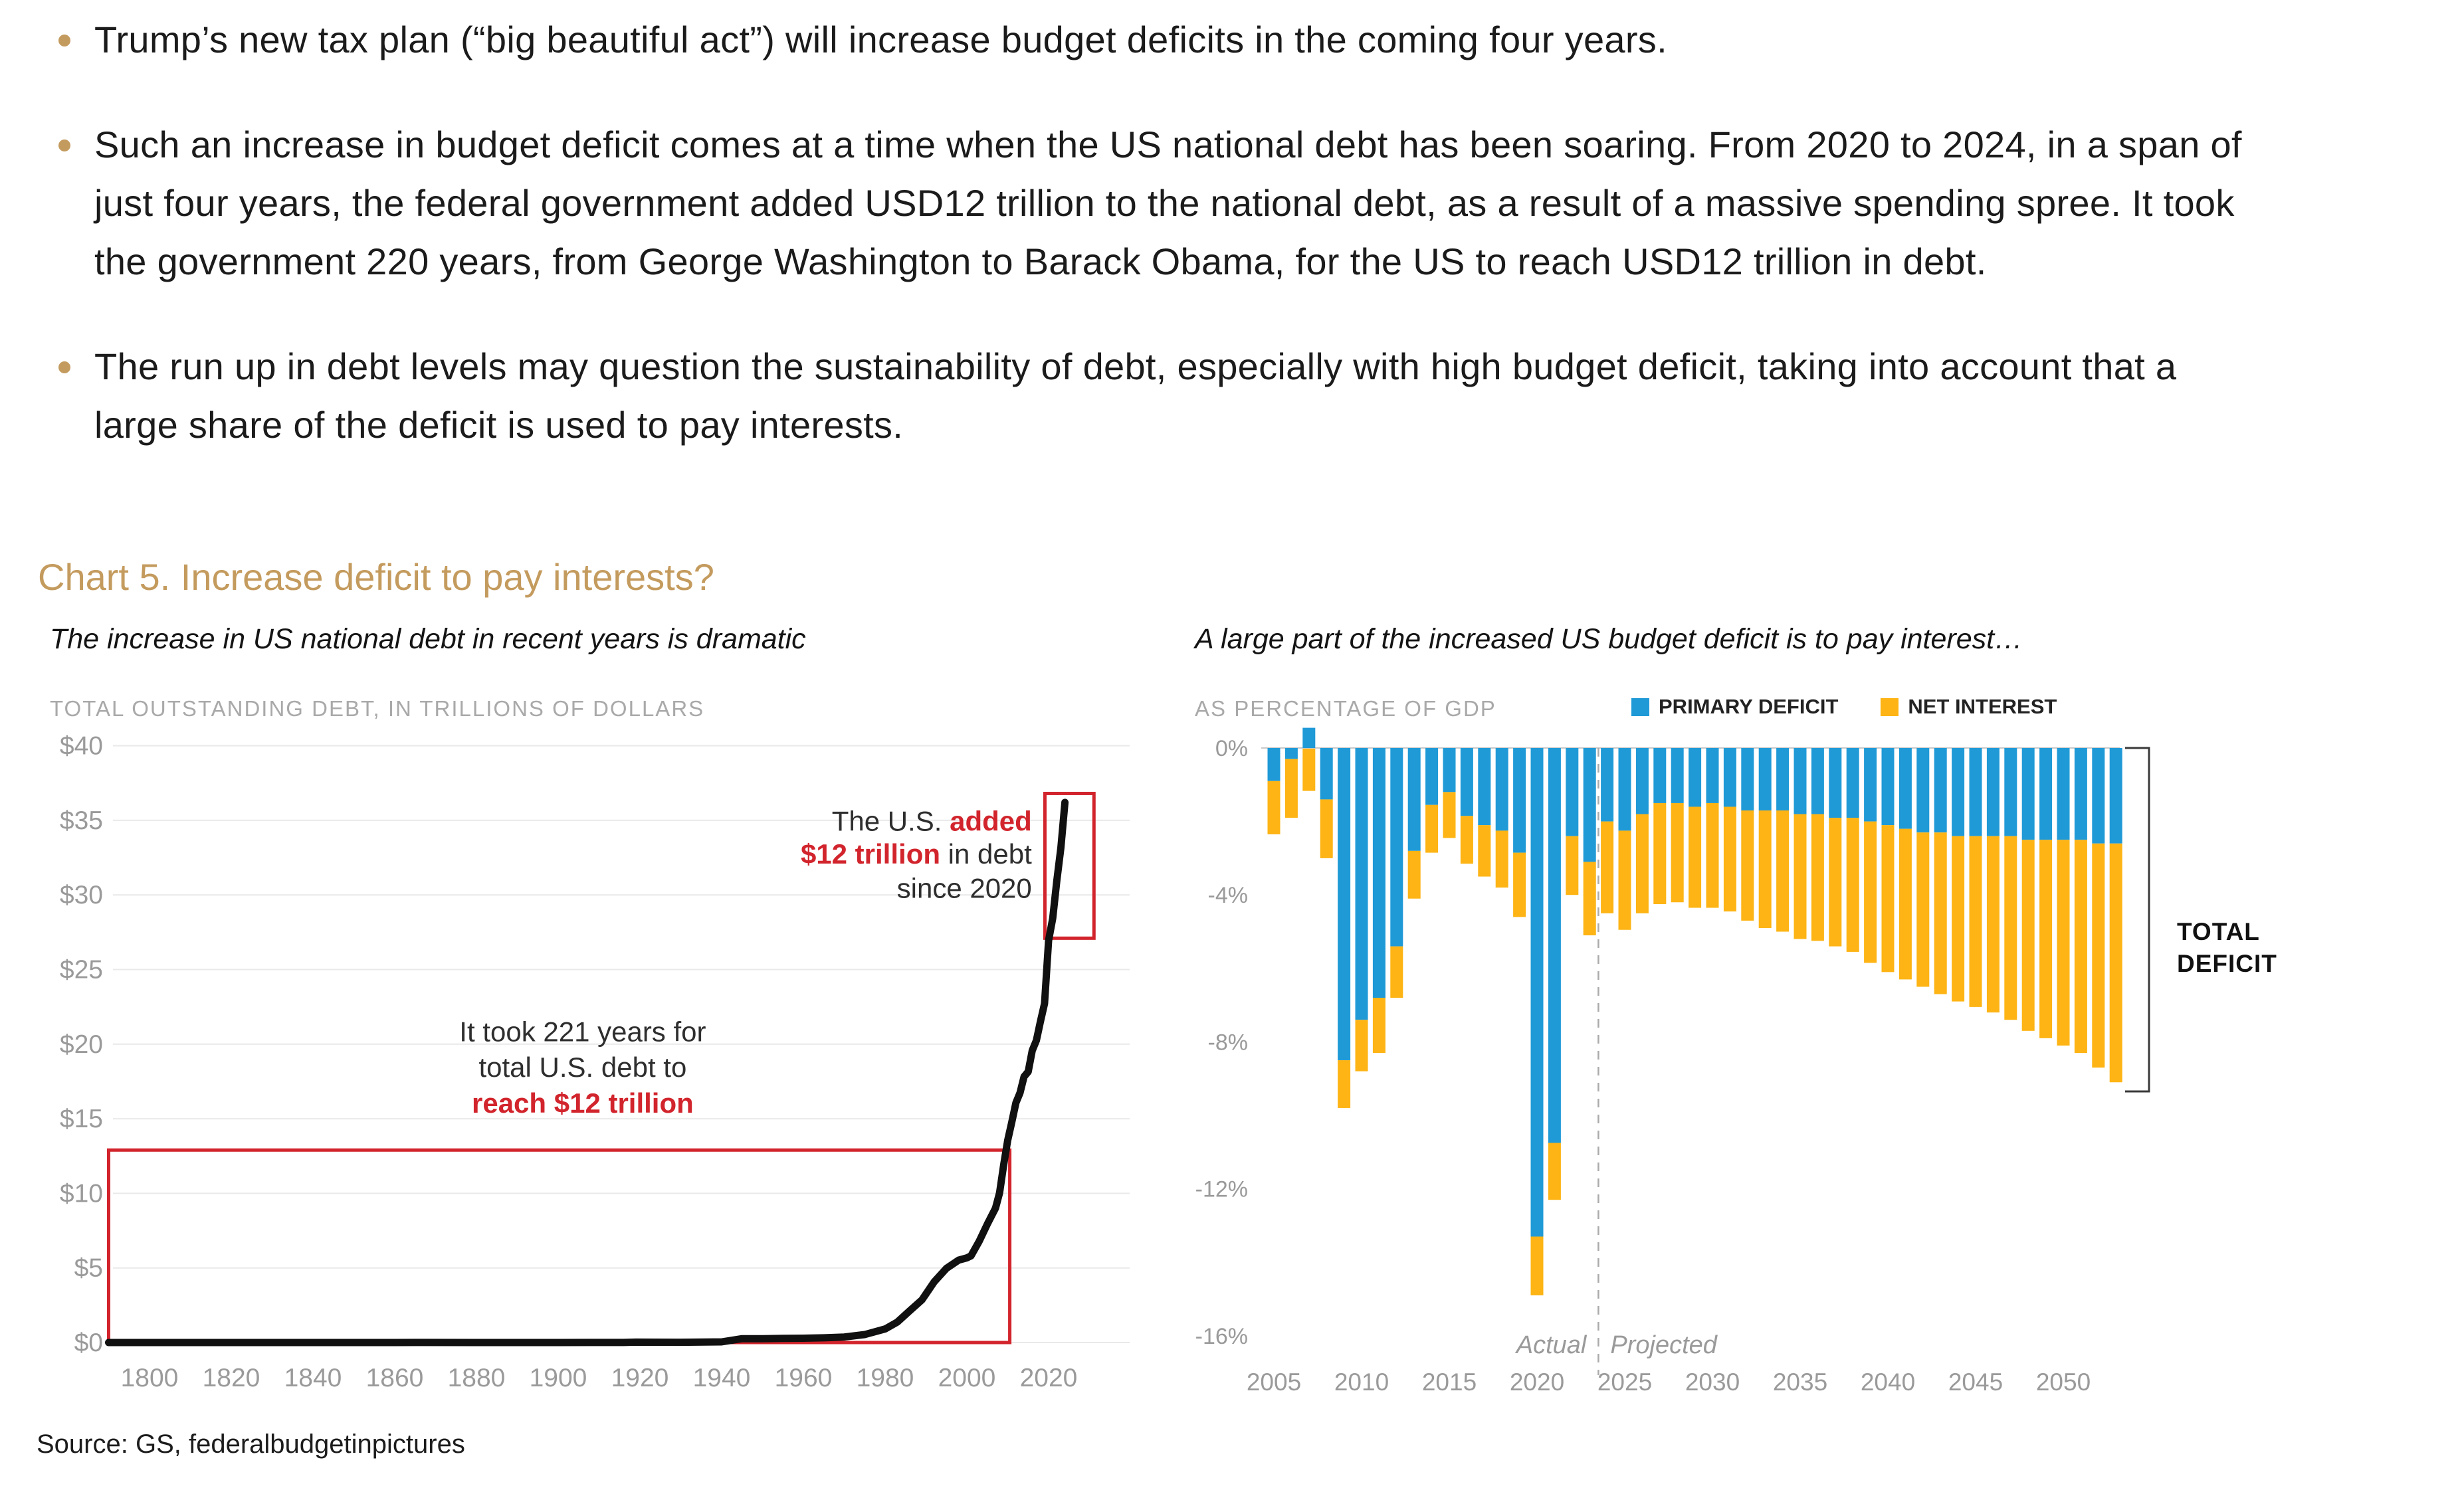  I want to click on svg-text: $25, so click(82, 970).